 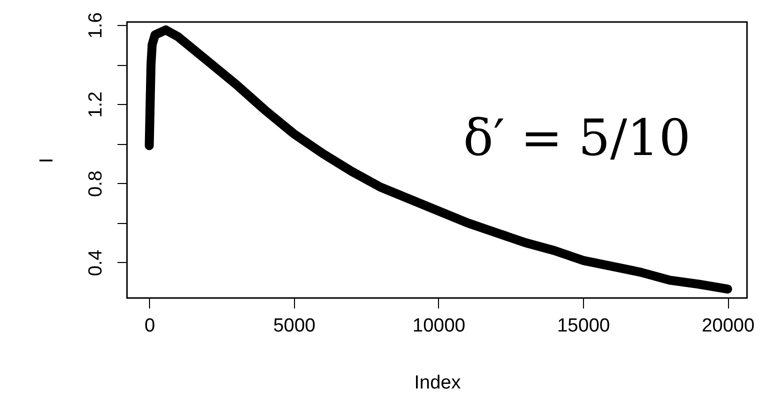 I want to click on x-tick-label: 10000, so click(x=439, y=326).